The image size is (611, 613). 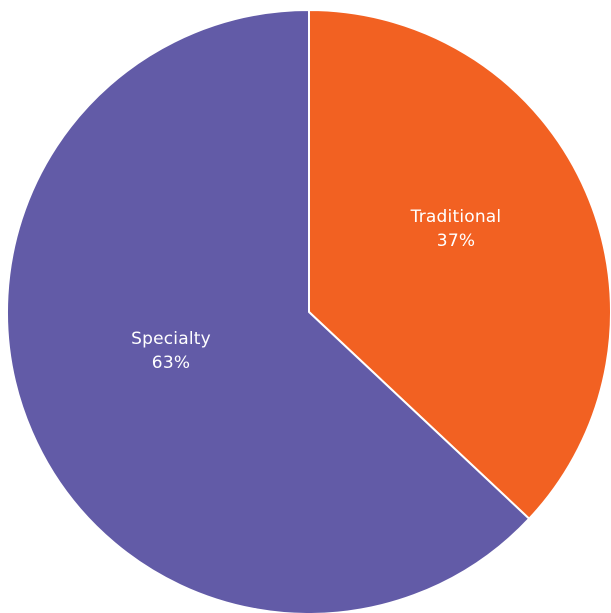 What do you see at coordinates (456, 241) in the screenshot?
I see `slice-value-traditional: 37%` at bounding box center [456, 241].